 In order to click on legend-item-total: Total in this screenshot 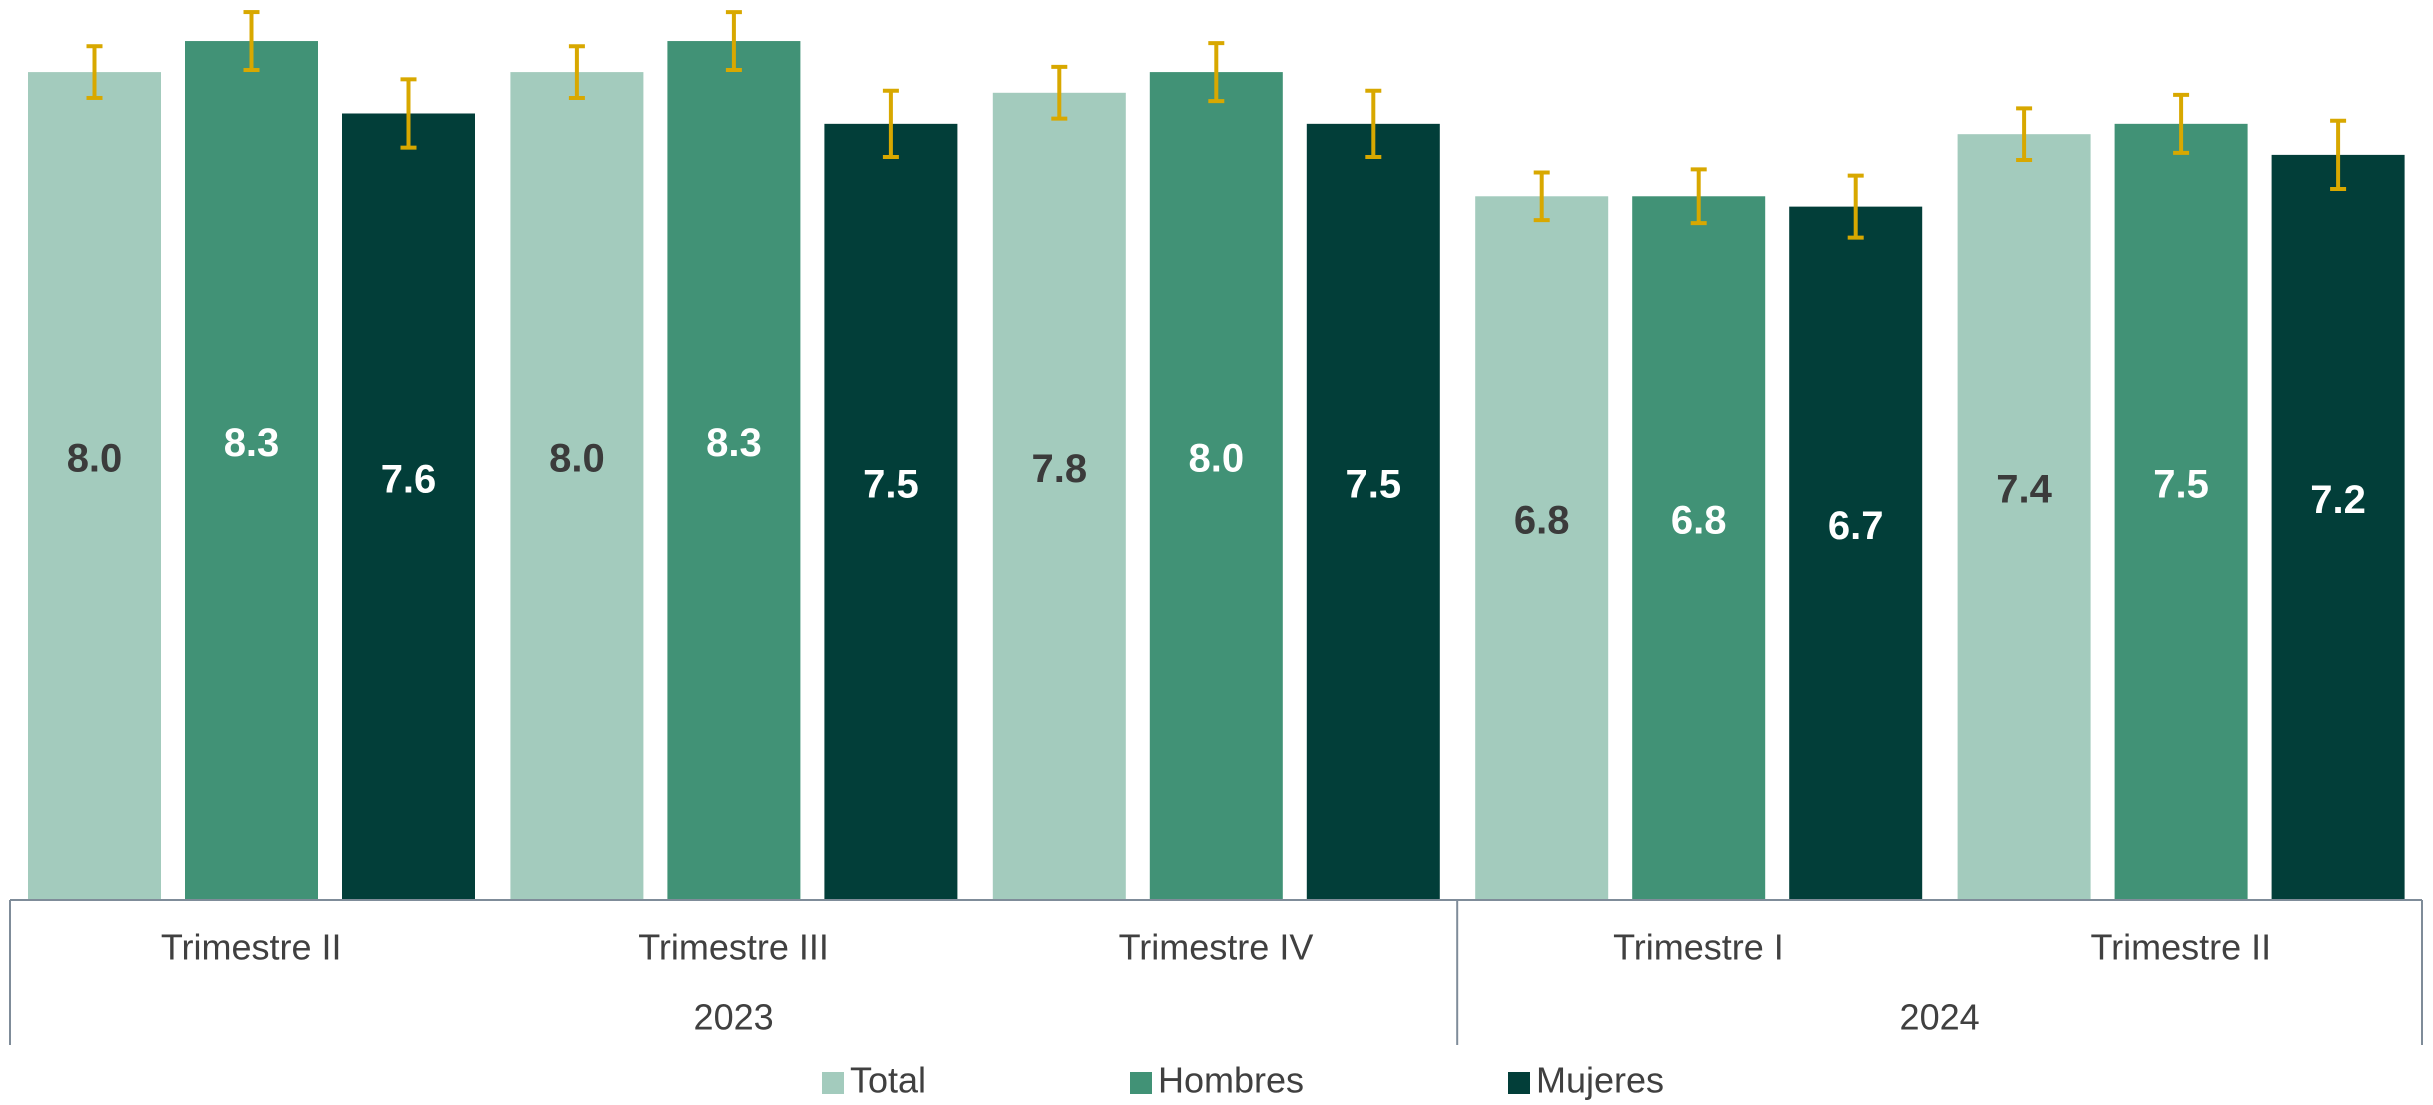, I will do `click(874, 1080)`.